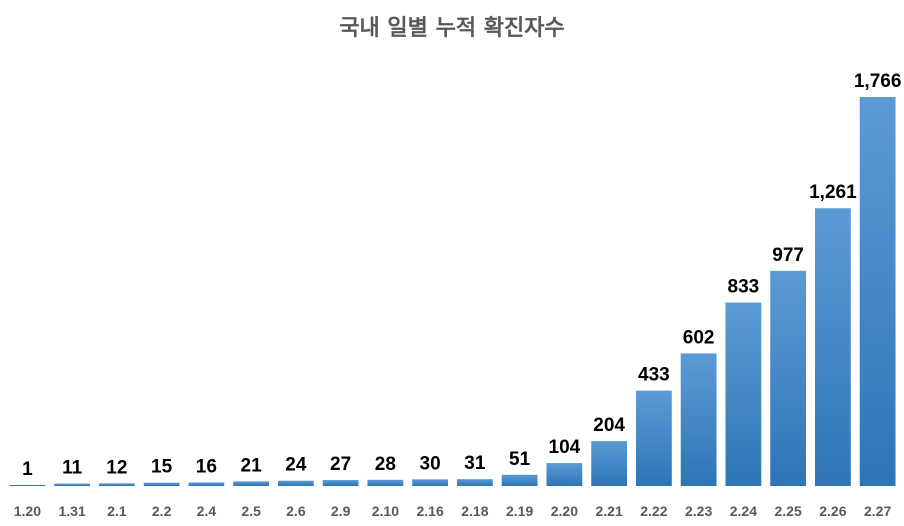 Image resolution: width=904 pixels, height=526 pixels. What do you see at coordinates (27, 469) in the screenshot?
I see `value-label-1.20: 1` at bounding box center [27, 469].